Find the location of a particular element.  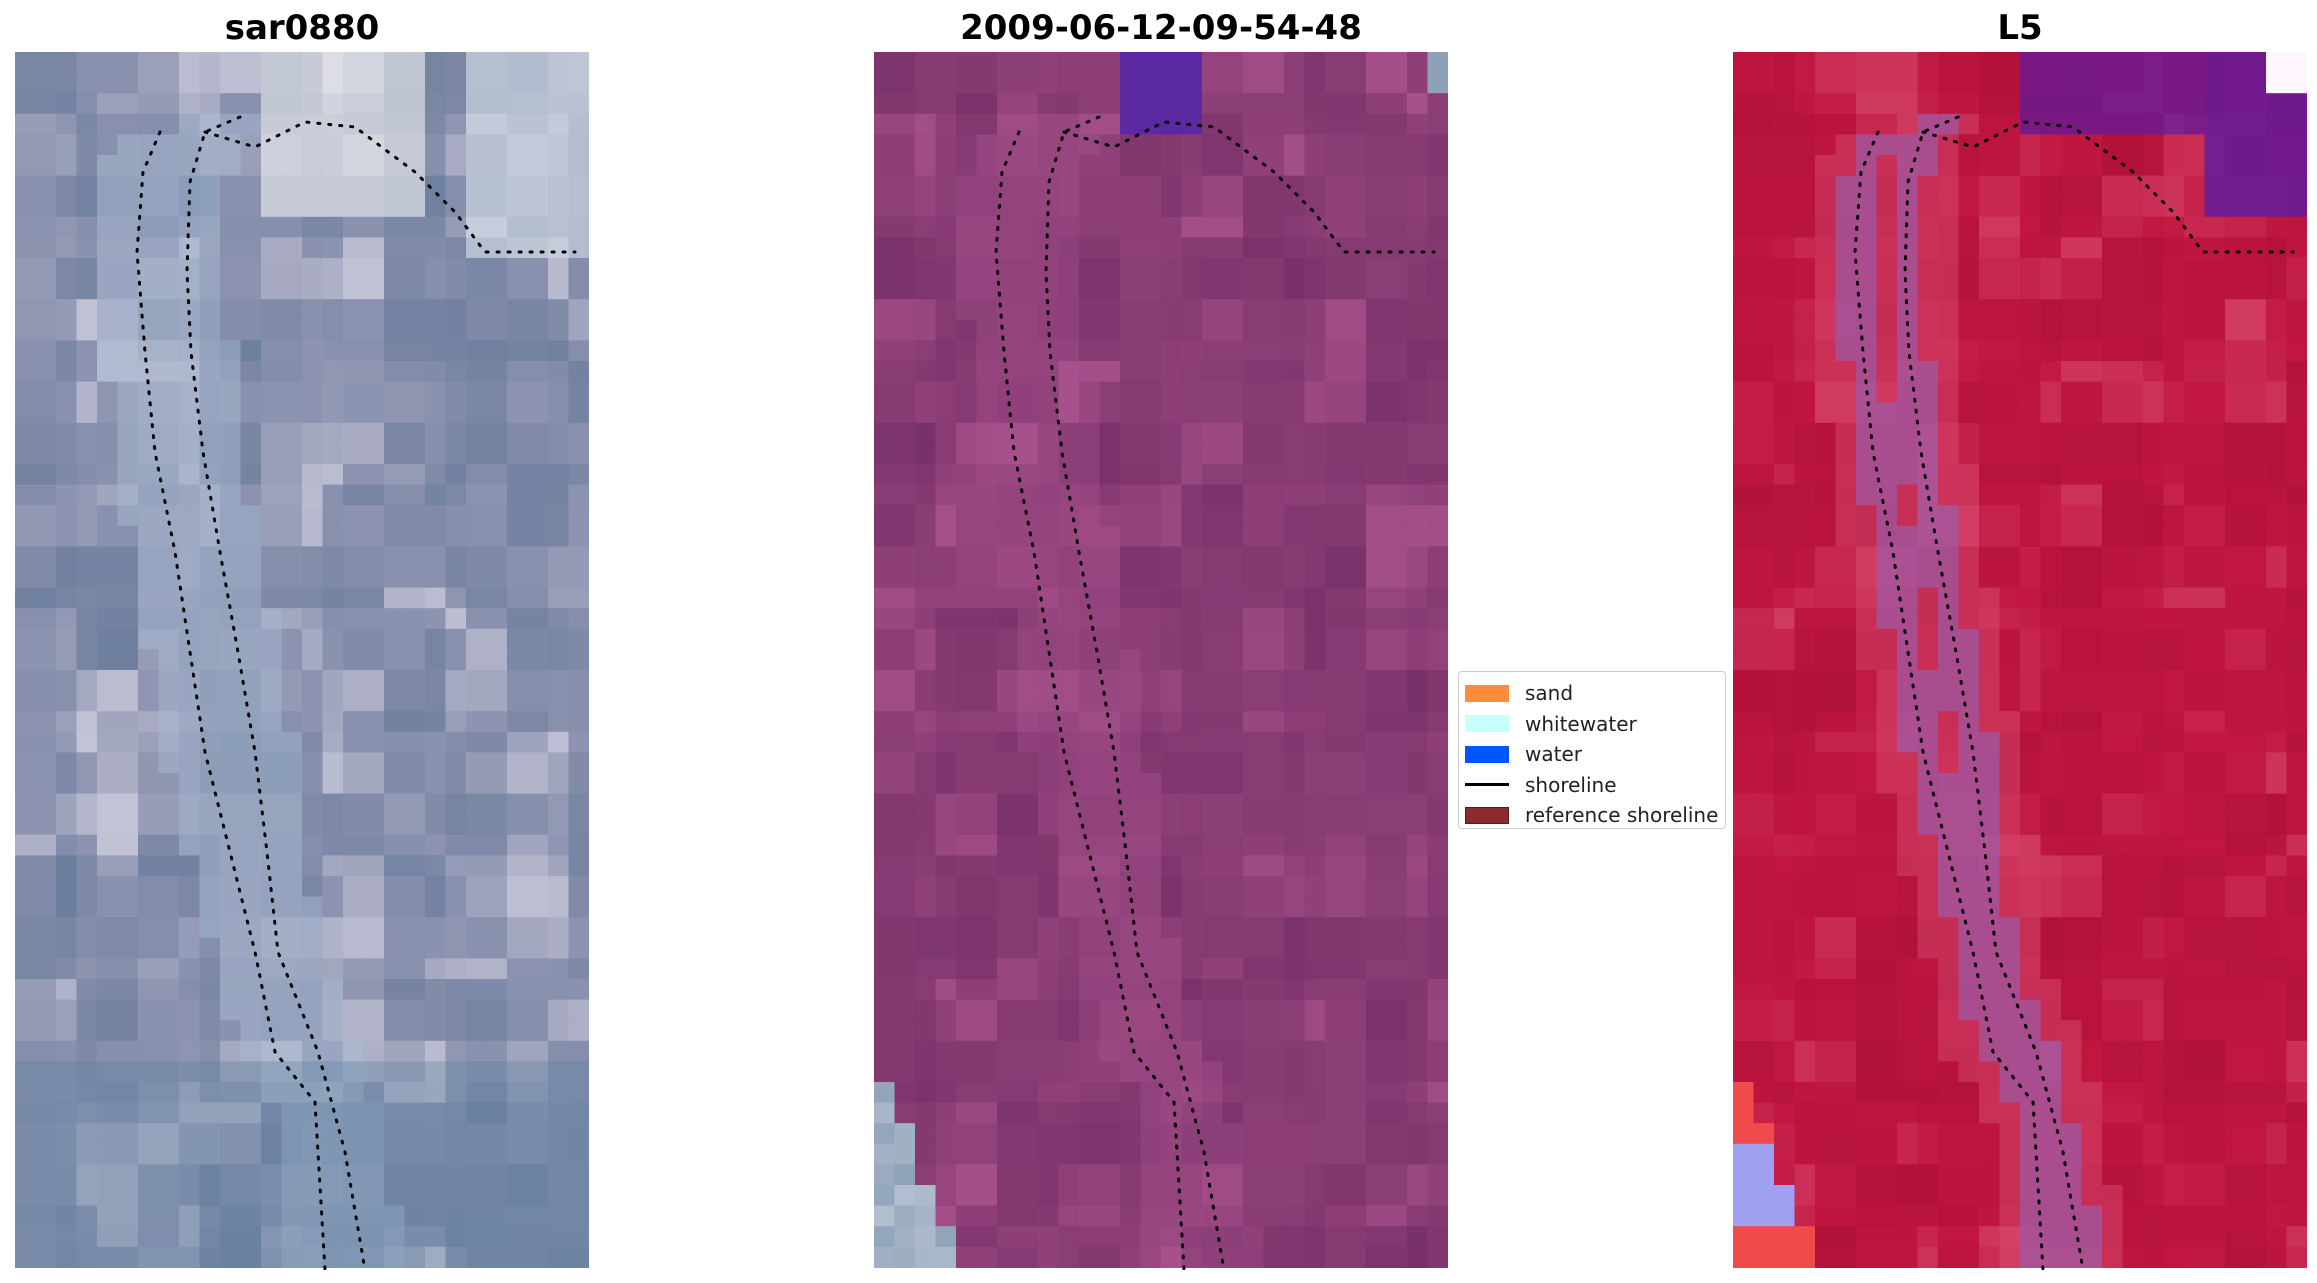

legend-item-shoreline: shoreline is located at coordinates (1592, 785).